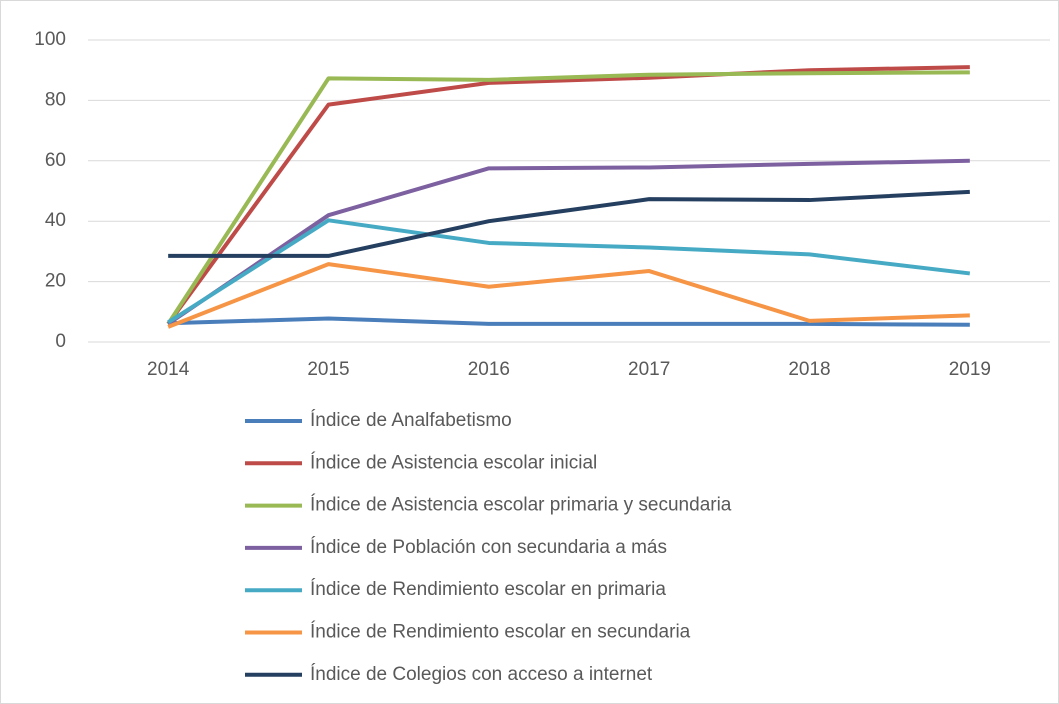 This screenshot has height=704, width=1059. What do you see at coordinates (60, 341) in the screenshot?
I see `y-tick-label: 0` at bounding box center [60, 341].